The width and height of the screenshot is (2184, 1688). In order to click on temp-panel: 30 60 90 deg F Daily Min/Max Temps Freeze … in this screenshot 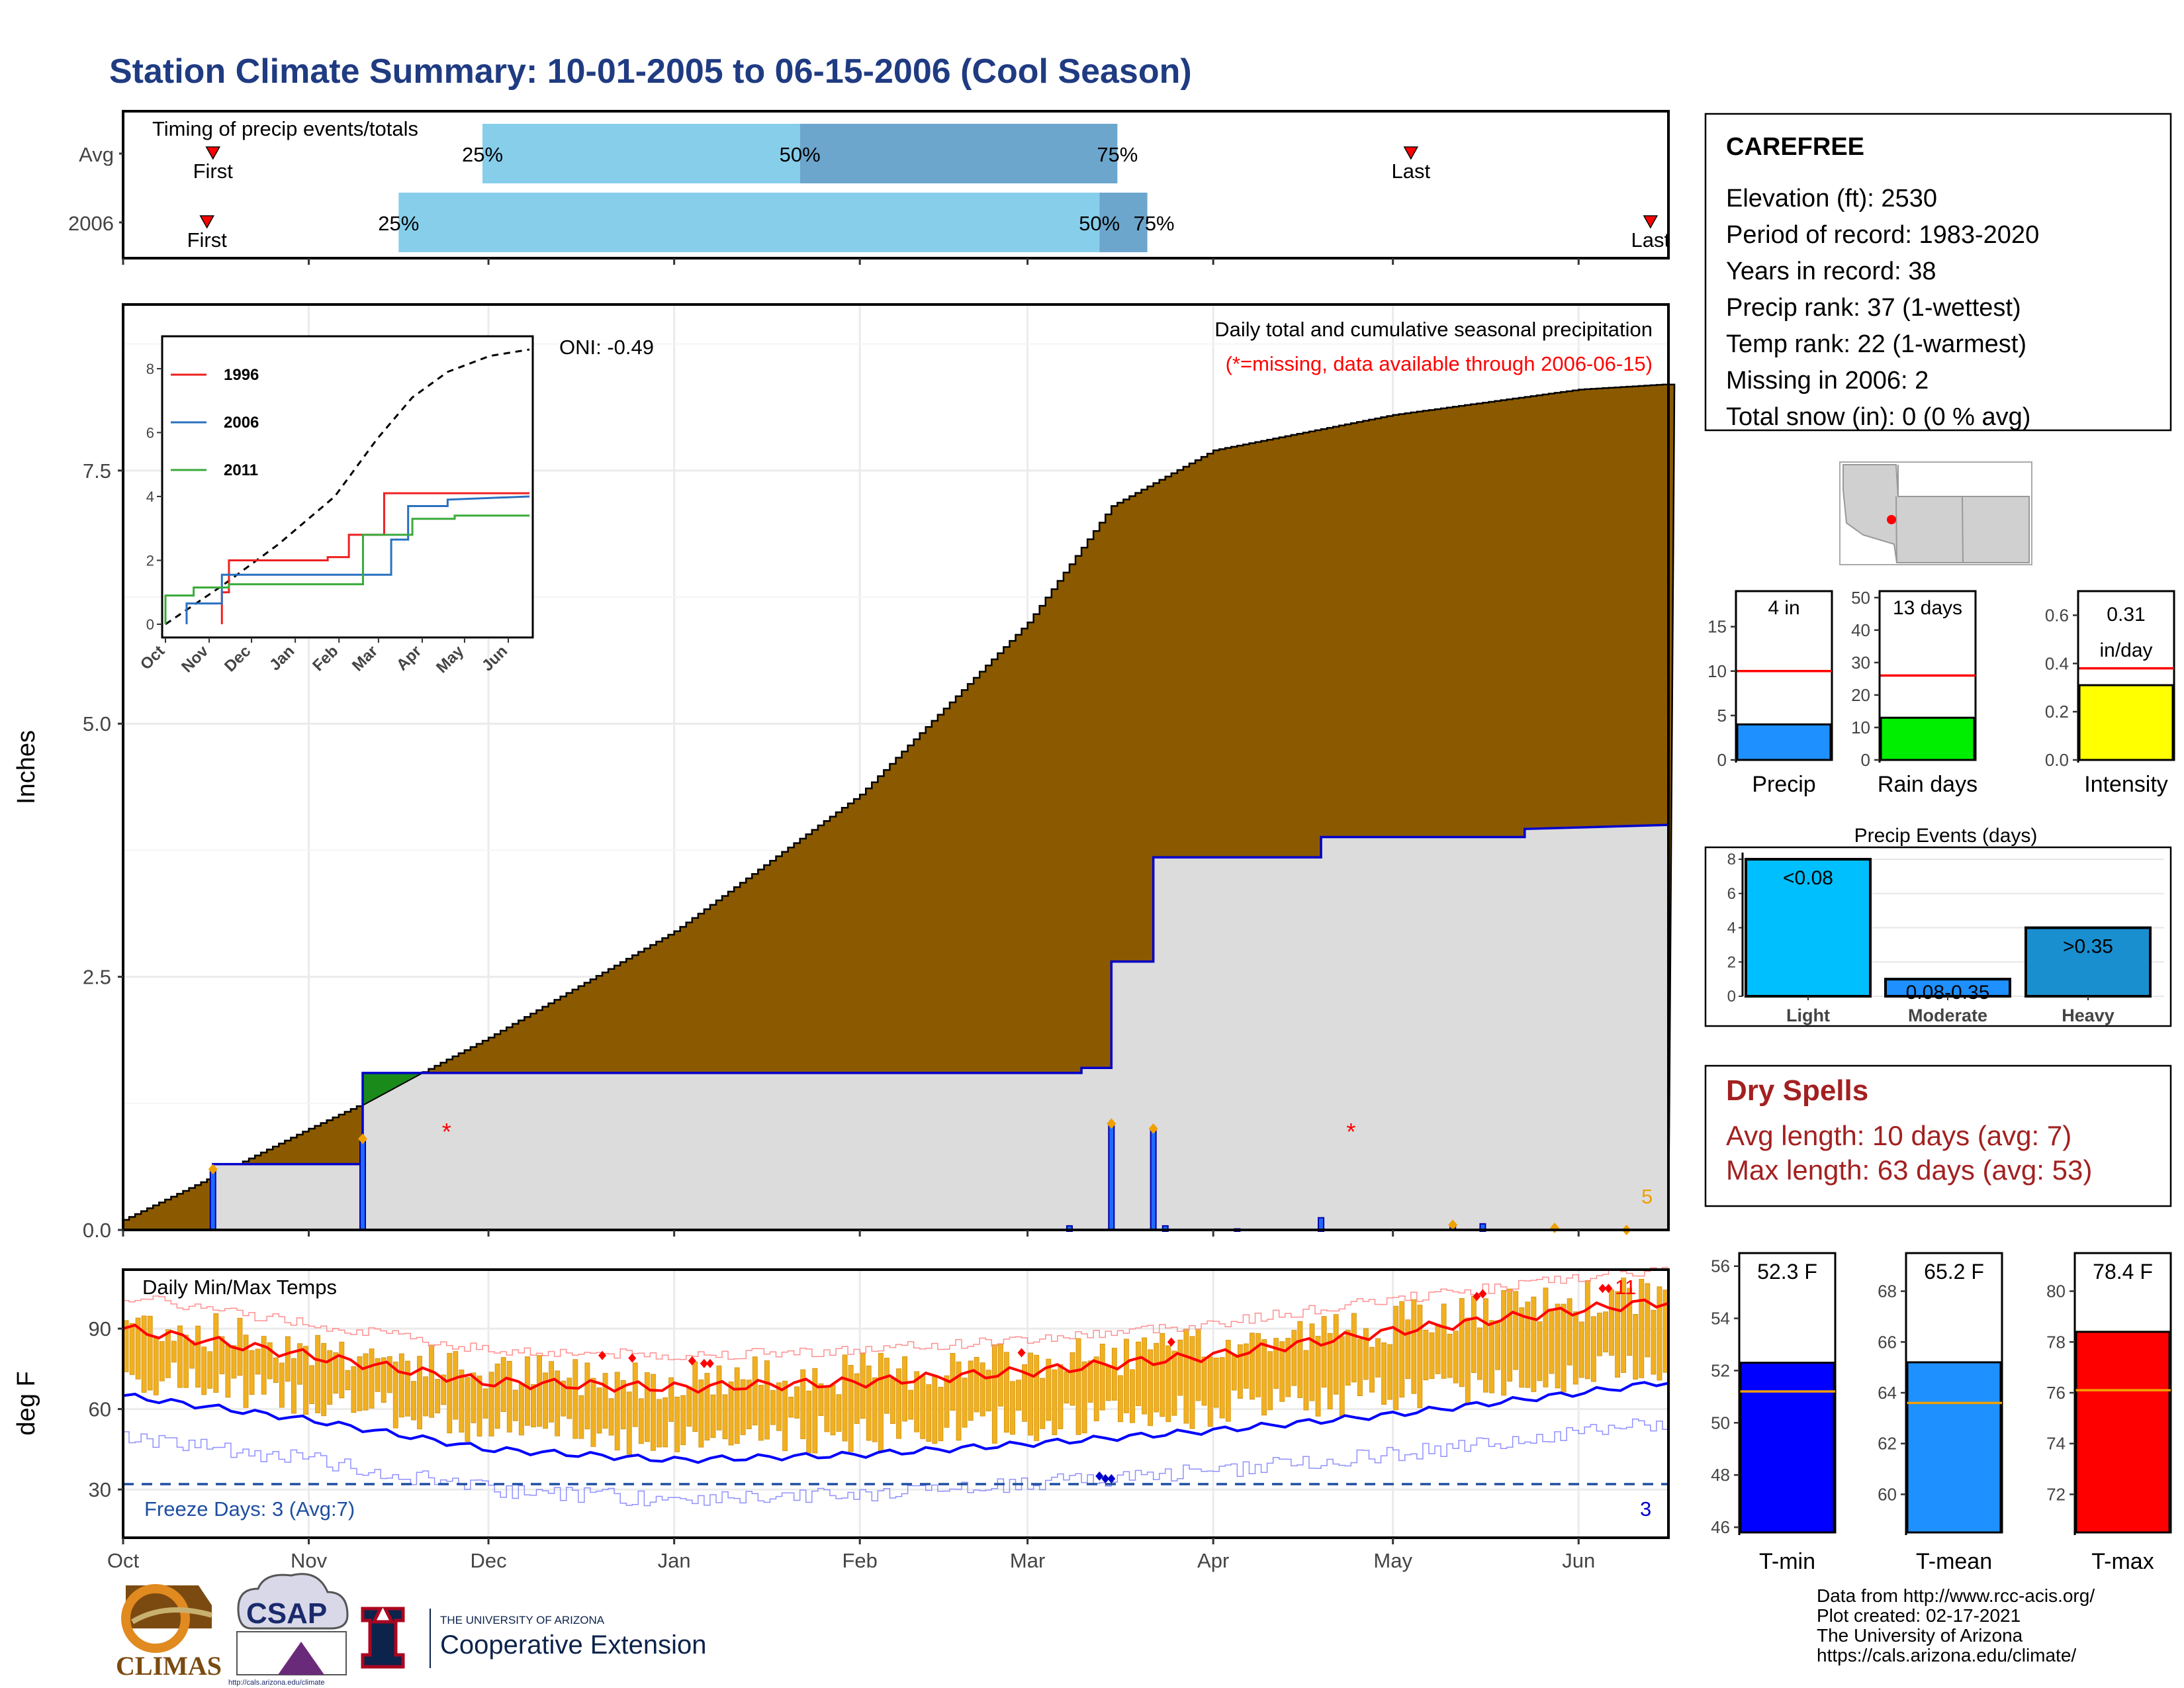, I will do `click(842, 1419)`.